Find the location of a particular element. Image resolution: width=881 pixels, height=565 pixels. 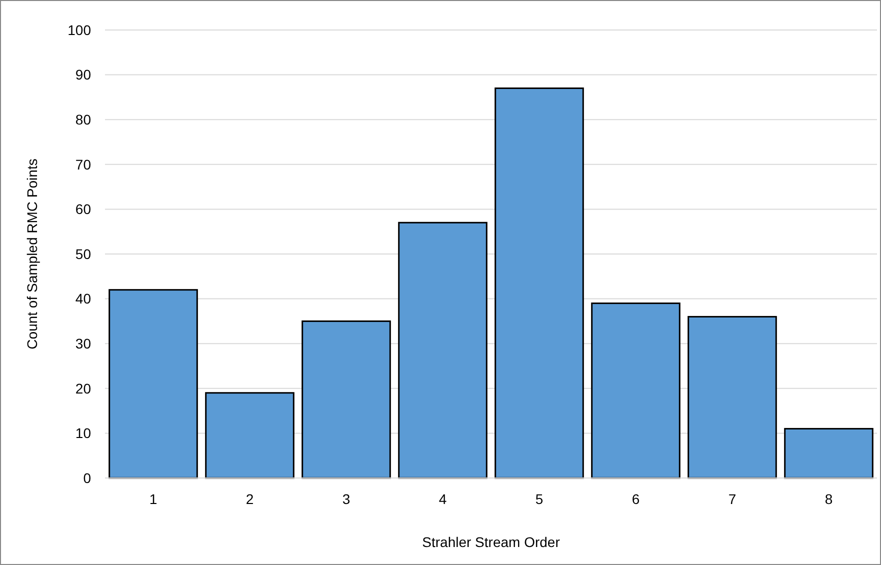

x-tick-label: 2 is located at coordinates (250, 499).